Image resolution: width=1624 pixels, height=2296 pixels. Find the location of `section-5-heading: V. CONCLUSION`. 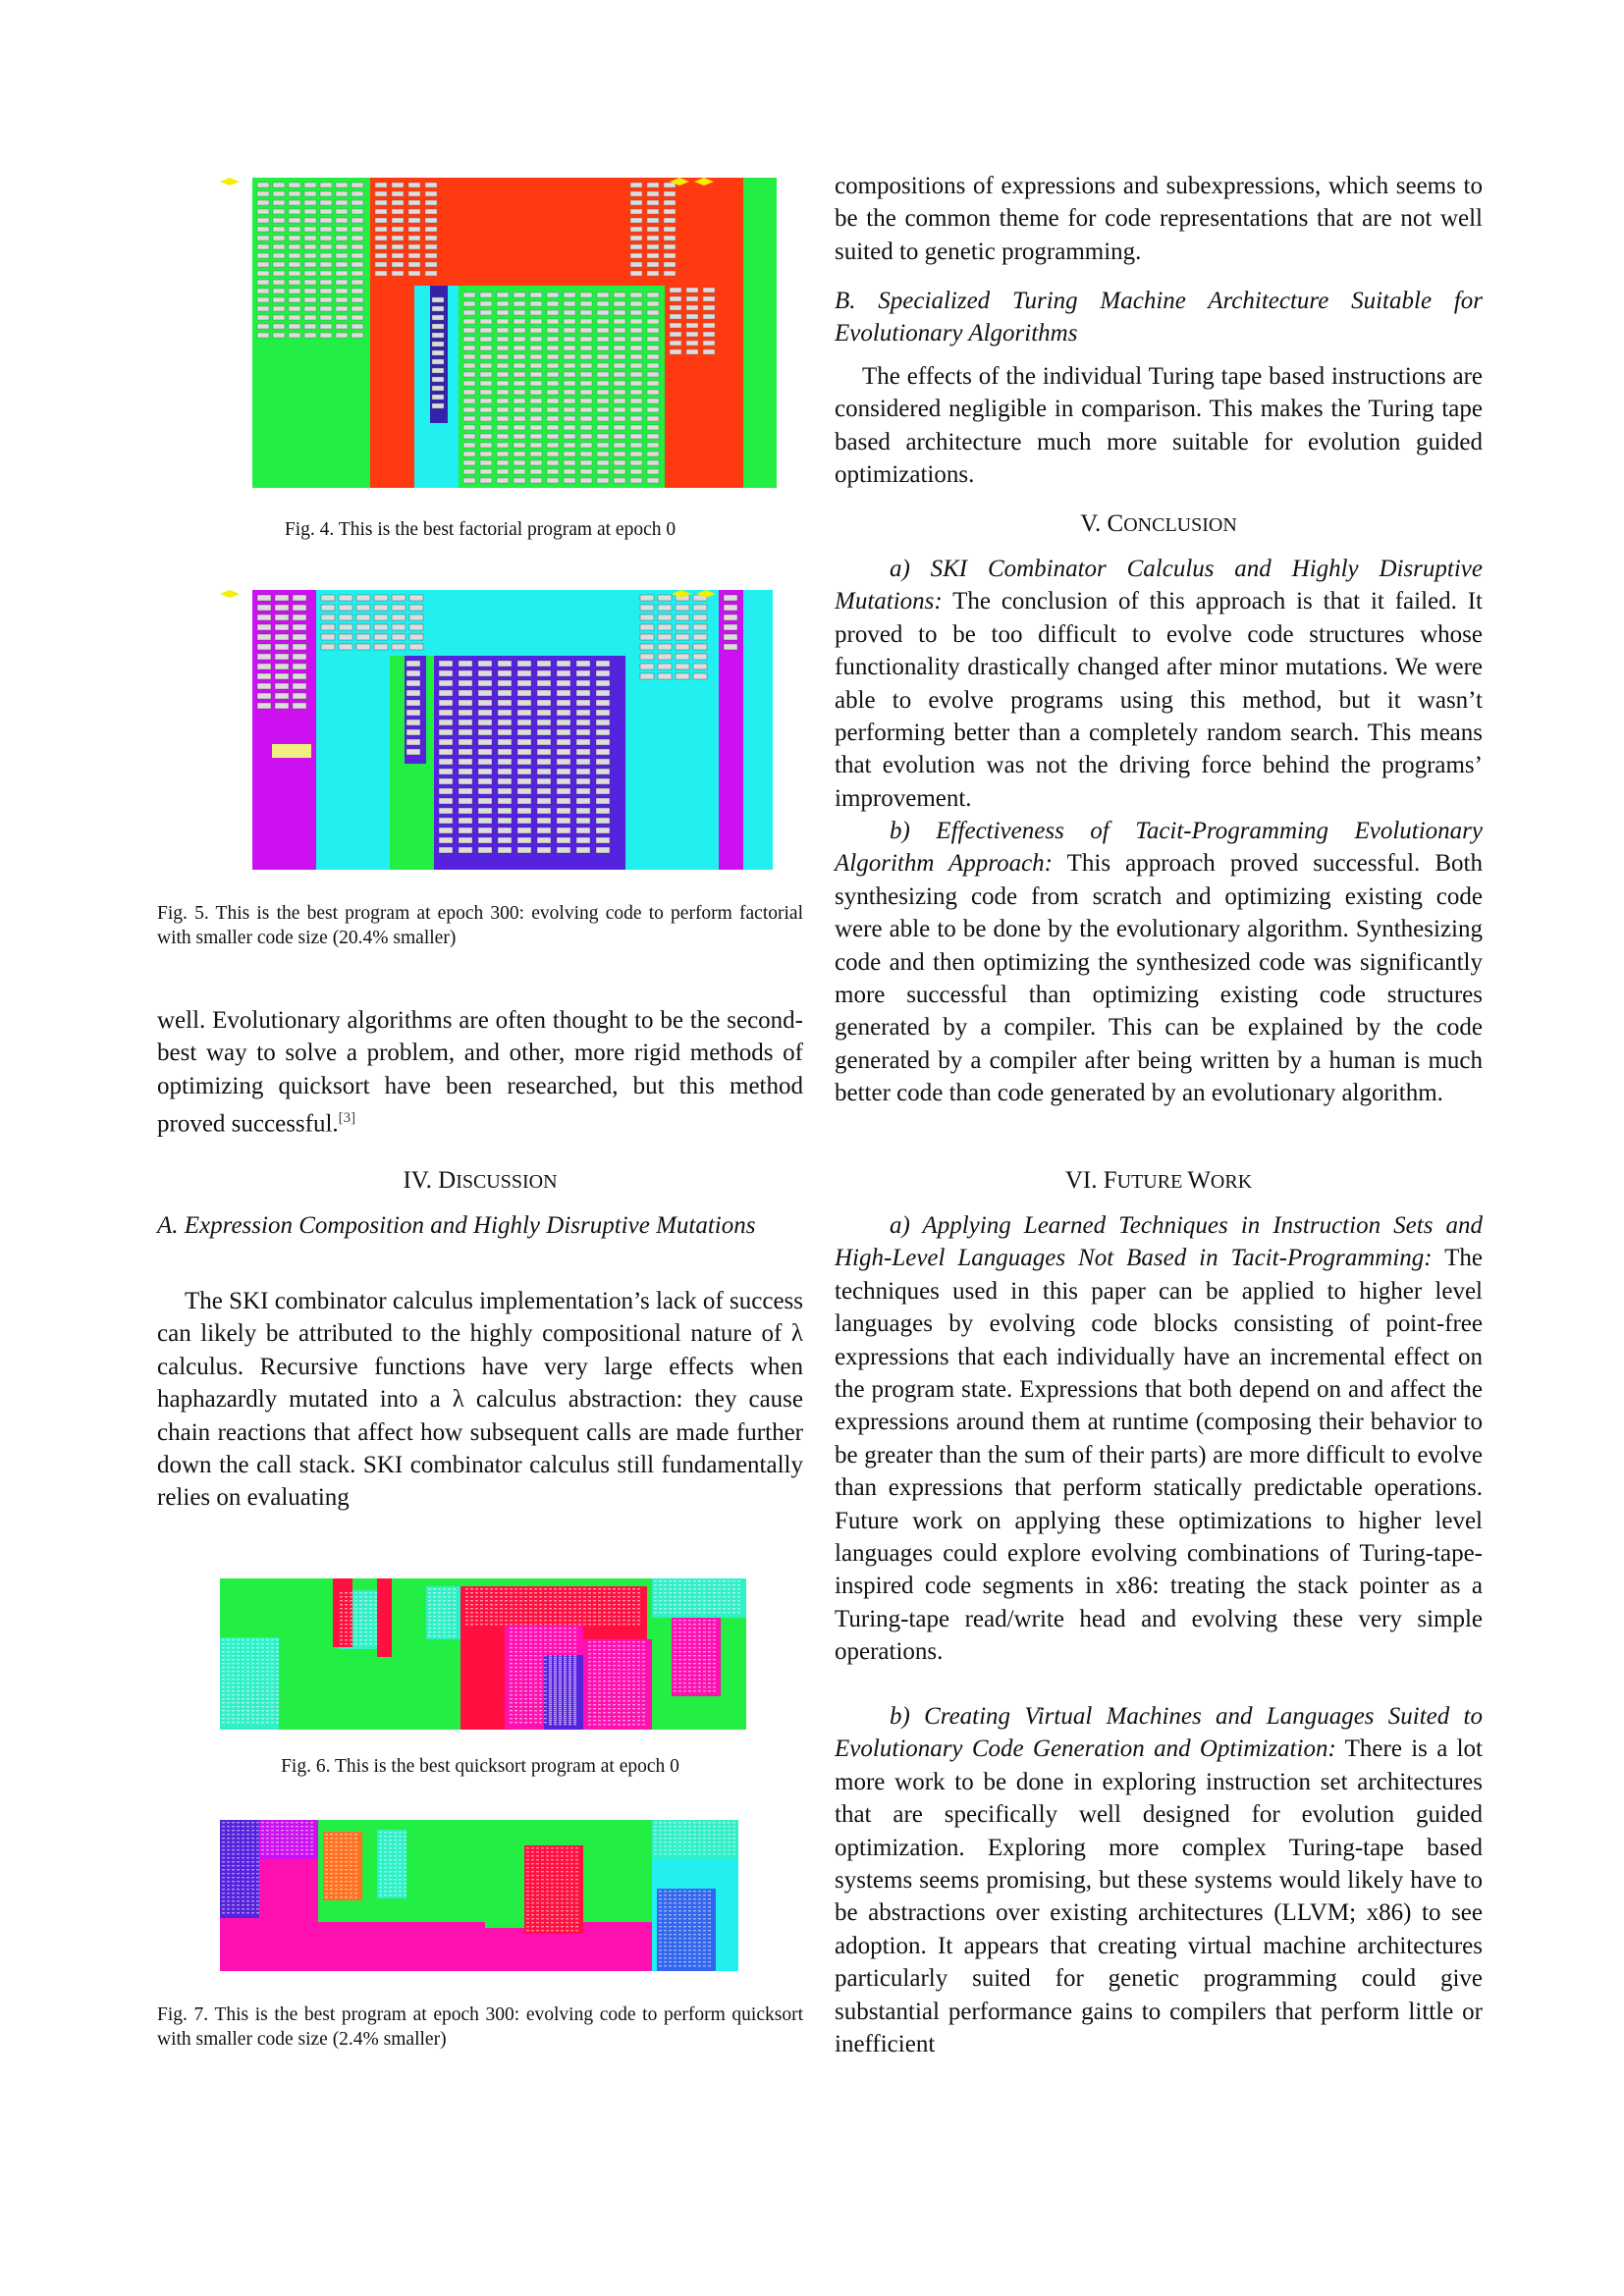

section-5-heading: V. CONCLUSION is located at coordinates (1159, 524).